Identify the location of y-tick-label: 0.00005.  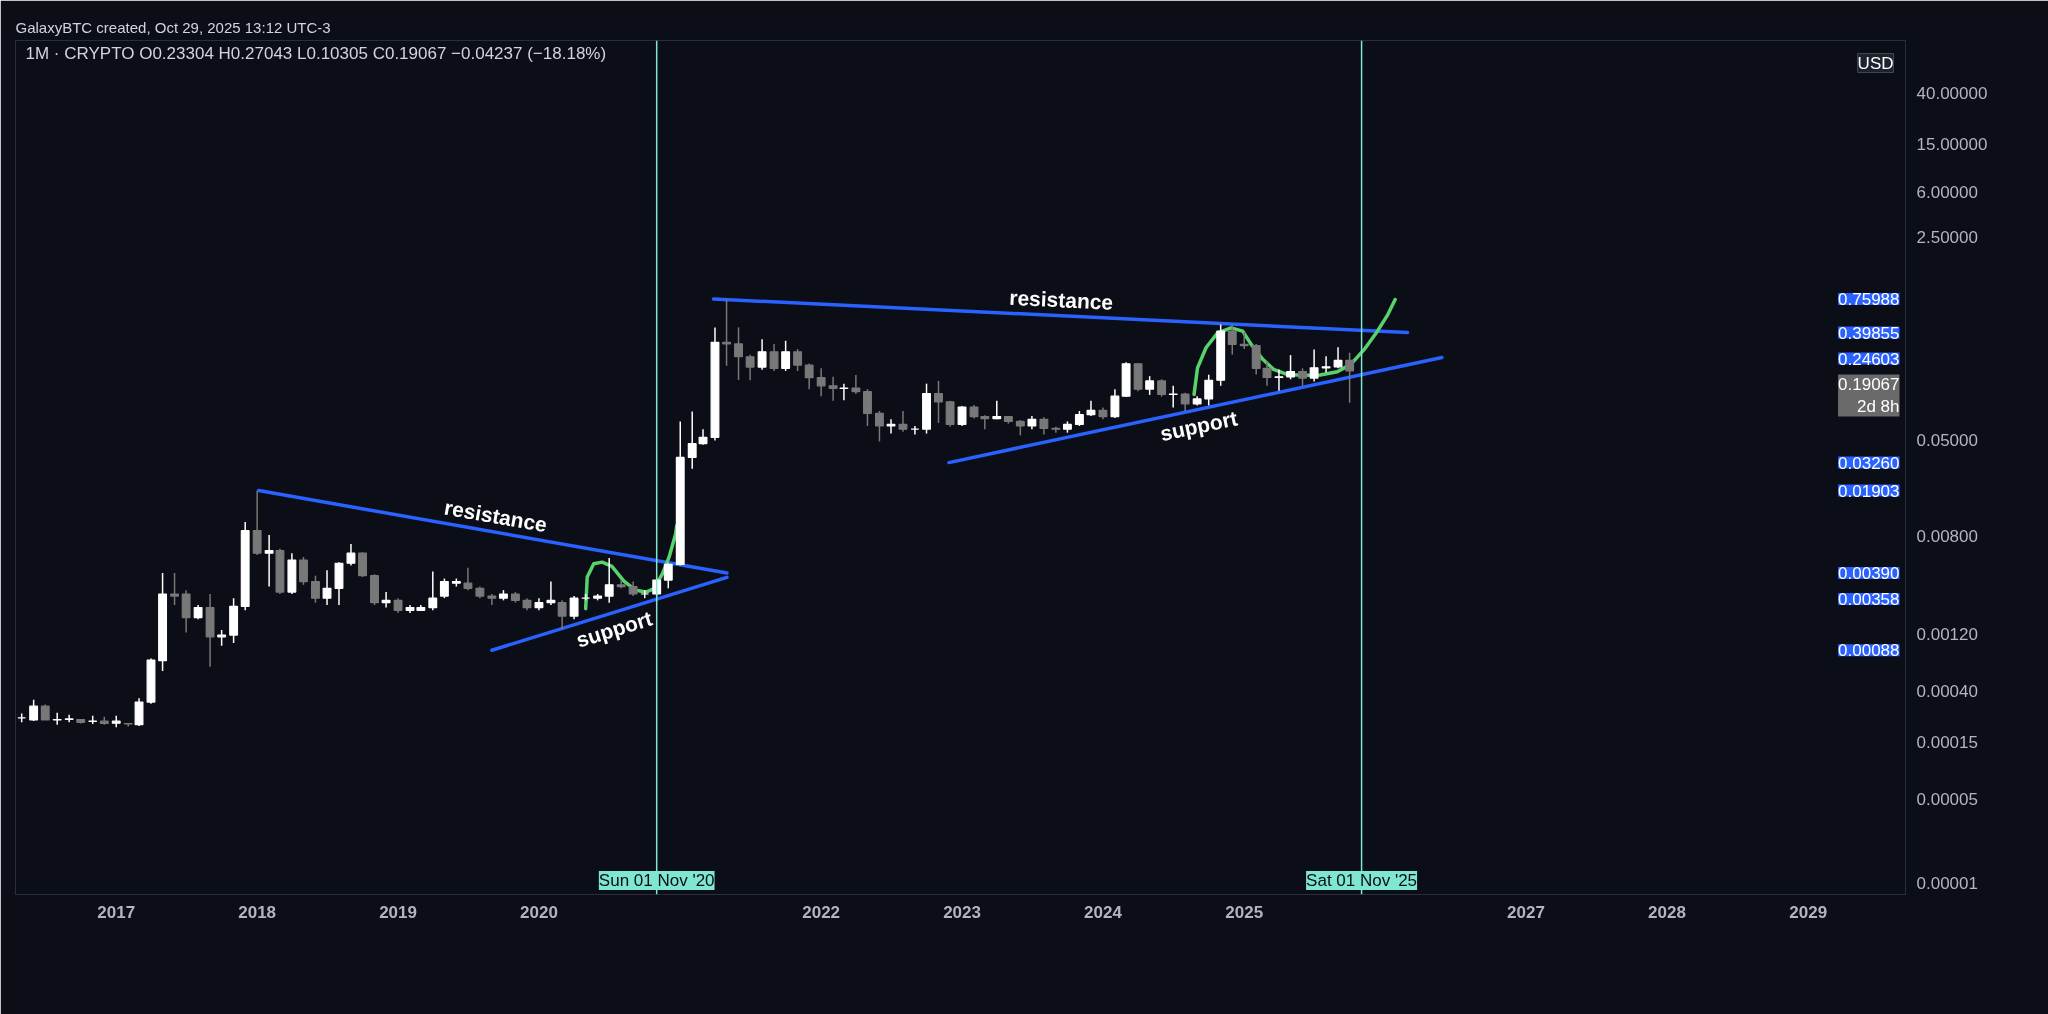
(1947, 800).